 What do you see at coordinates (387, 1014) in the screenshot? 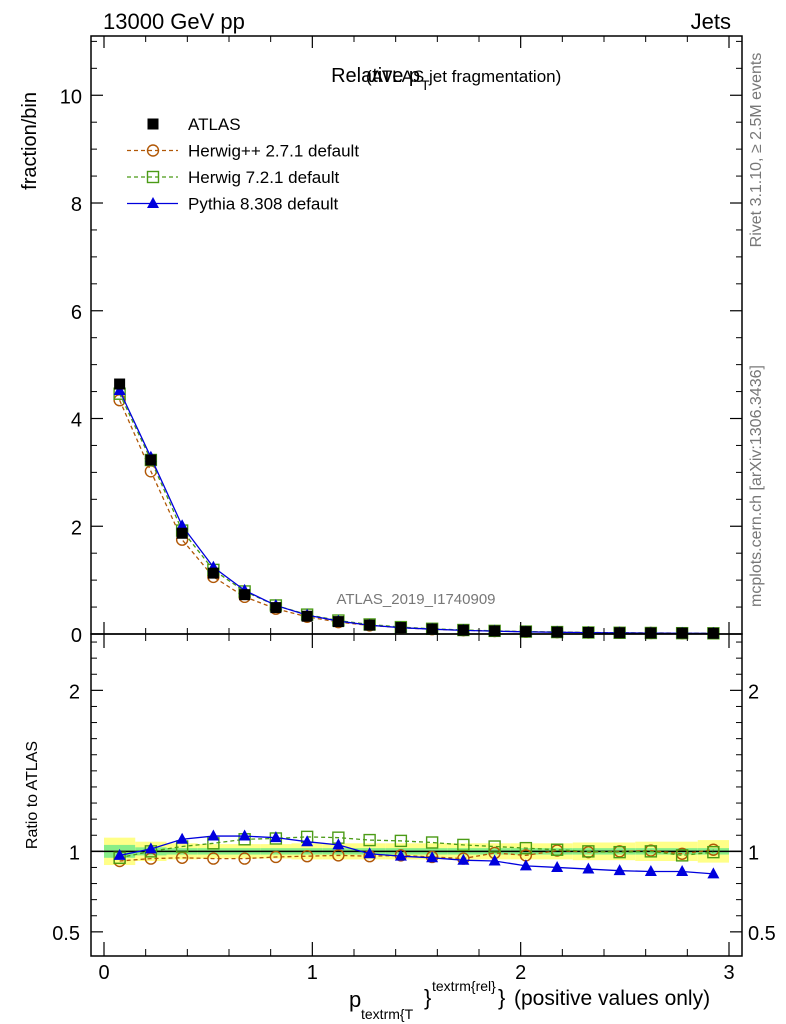
I see `x-label-subscript: textrm{T` at bounding box center [387, 1014].